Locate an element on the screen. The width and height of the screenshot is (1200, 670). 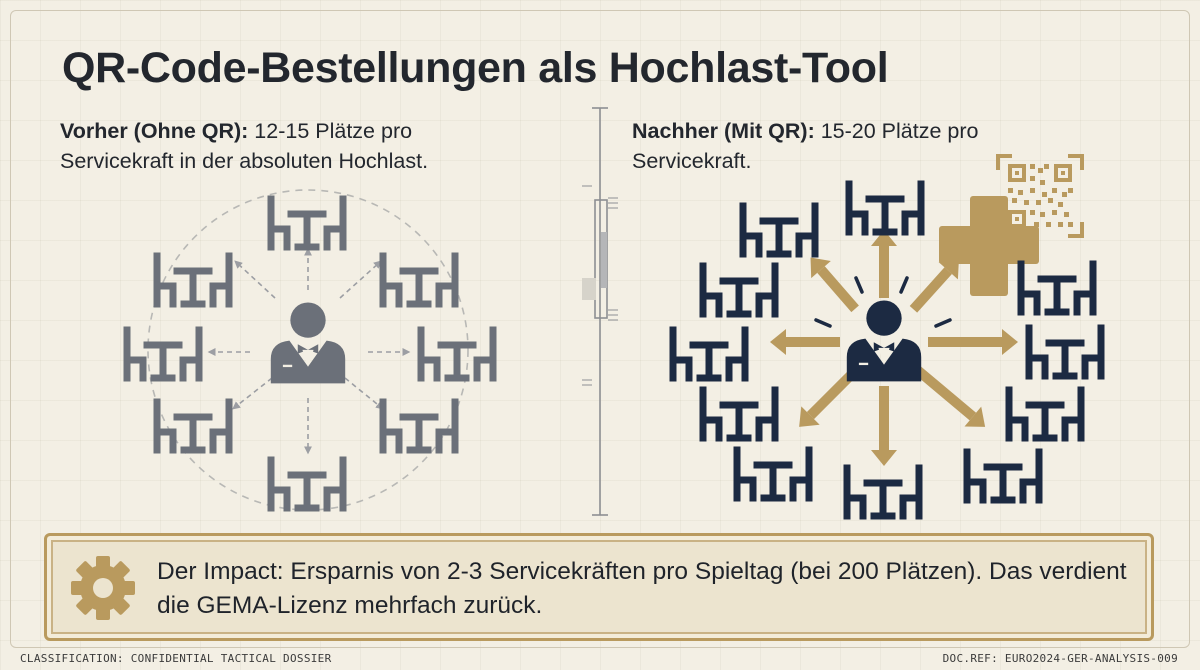
center-divider is located at coordinates (600, 311).